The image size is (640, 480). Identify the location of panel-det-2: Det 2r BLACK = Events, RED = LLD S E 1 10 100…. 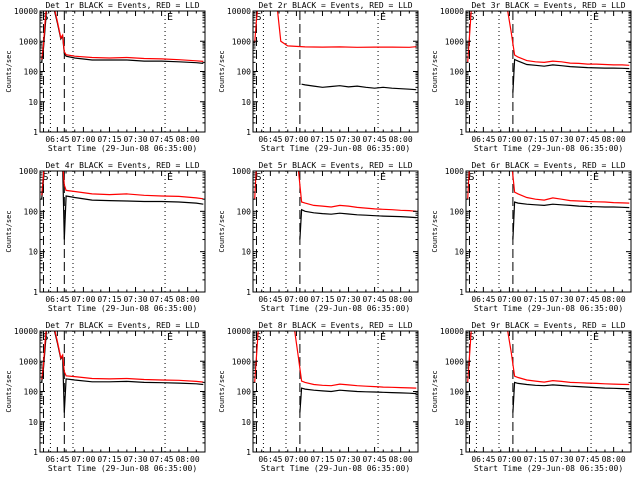
(318, 77).